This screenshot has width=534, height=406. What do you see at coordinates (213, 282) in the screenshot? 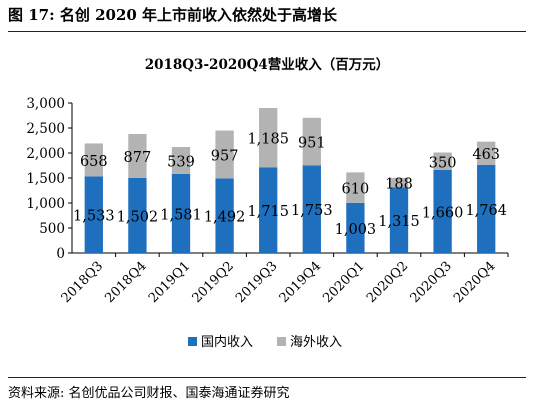
I see `x-tick-label: 2019Q2` at bounding box center [213, 282].